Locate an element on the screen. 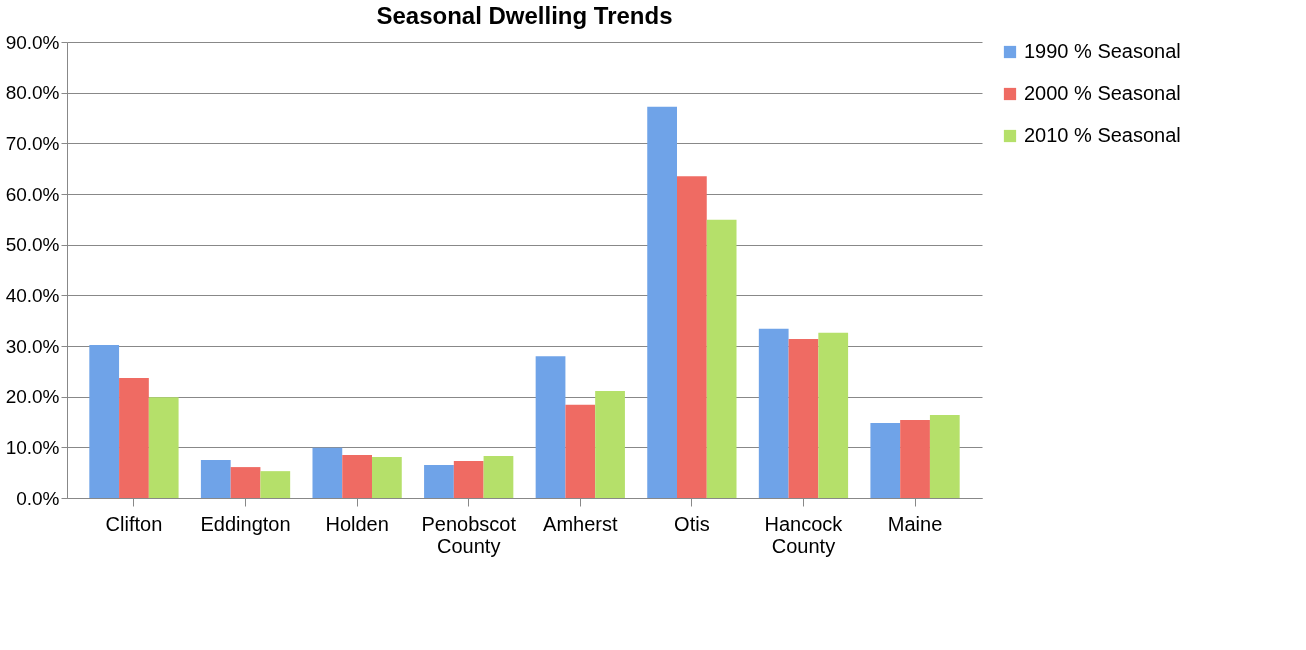  legend-label: 2000 % Seasonal is located at coordinates (1102, 93).